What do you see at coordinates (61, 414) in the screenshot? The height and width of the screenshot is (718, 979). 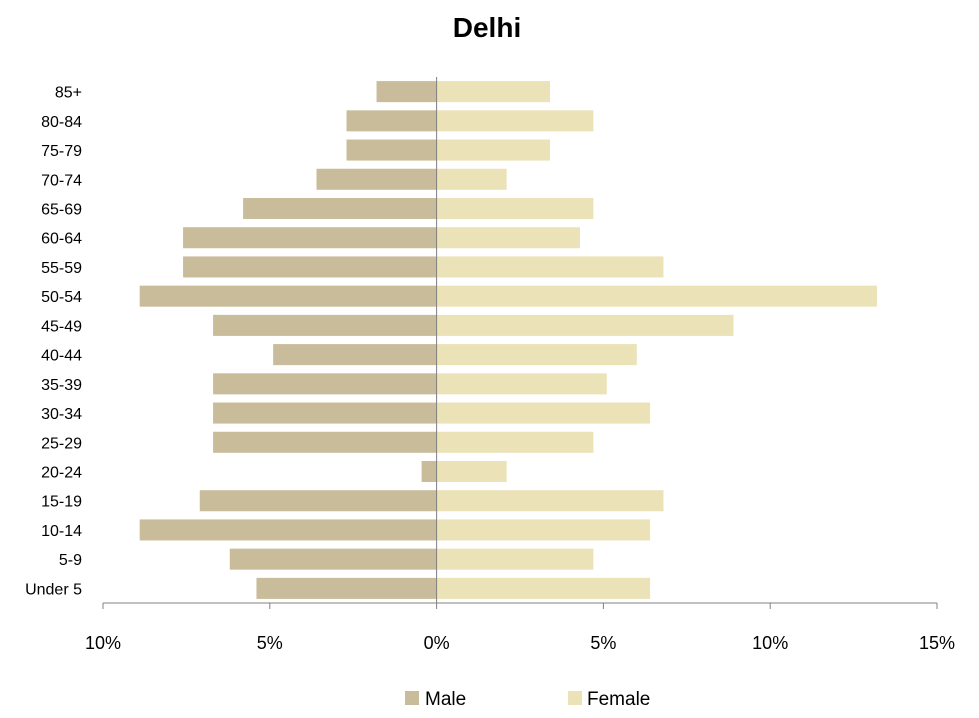 I see `category-label: 30-34` at bounding box center [61, 414].